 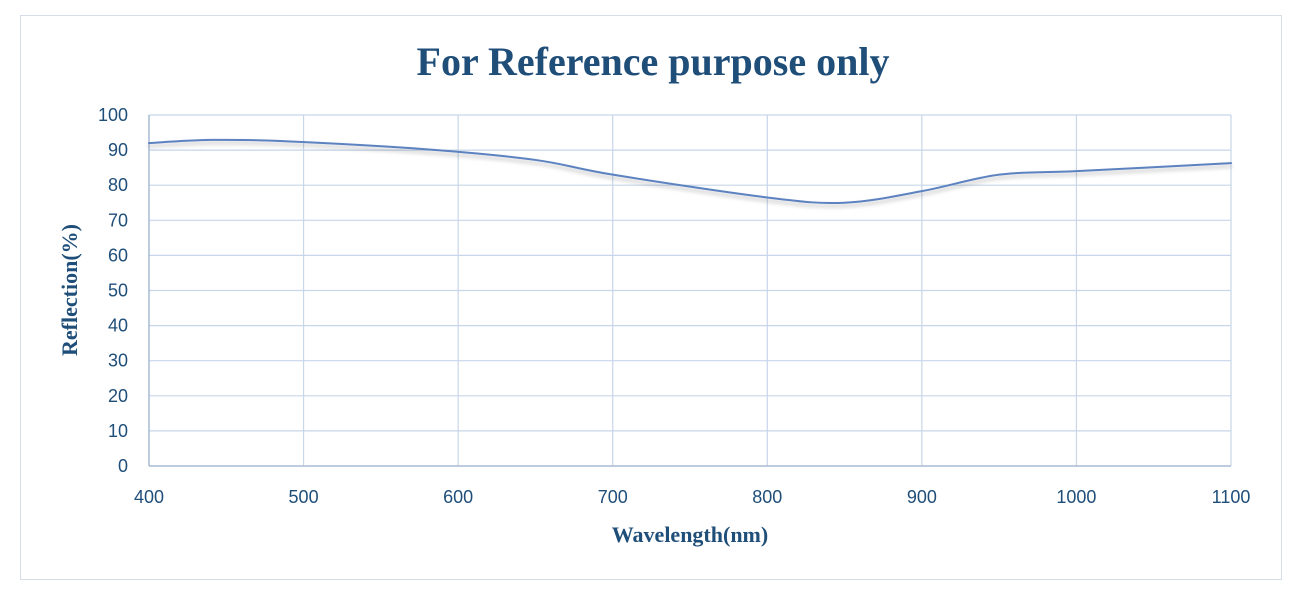 What do you see at coordinates (767, 497) in the screenshot?
I see `x-tick-label: 800` at bounding box center [767, 497].